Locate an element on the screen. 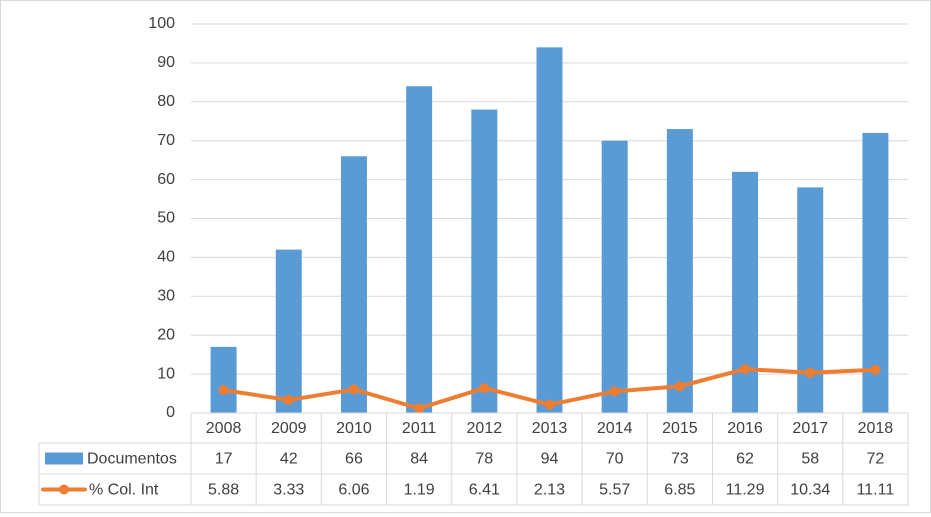 This screenshot has height=517, width=931. legend-key-col-int-marker is located at coordinates (64, 489).